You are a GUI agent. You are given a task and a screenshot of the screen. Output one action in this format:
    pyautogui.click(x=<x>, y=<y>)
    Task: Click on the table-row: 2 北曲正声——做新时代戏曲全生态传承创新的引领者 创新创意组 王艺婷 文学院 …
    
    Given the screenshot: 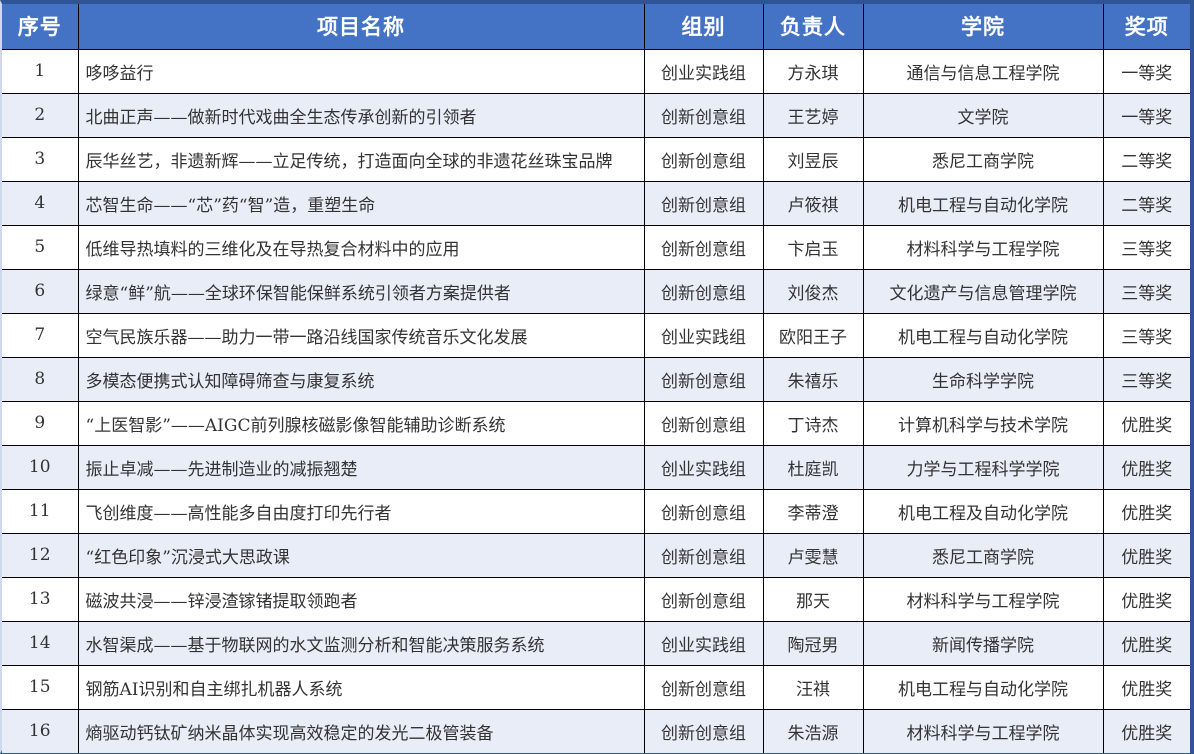 What is the action you would take?
    pyautogui.click(x=596, y=115)
    